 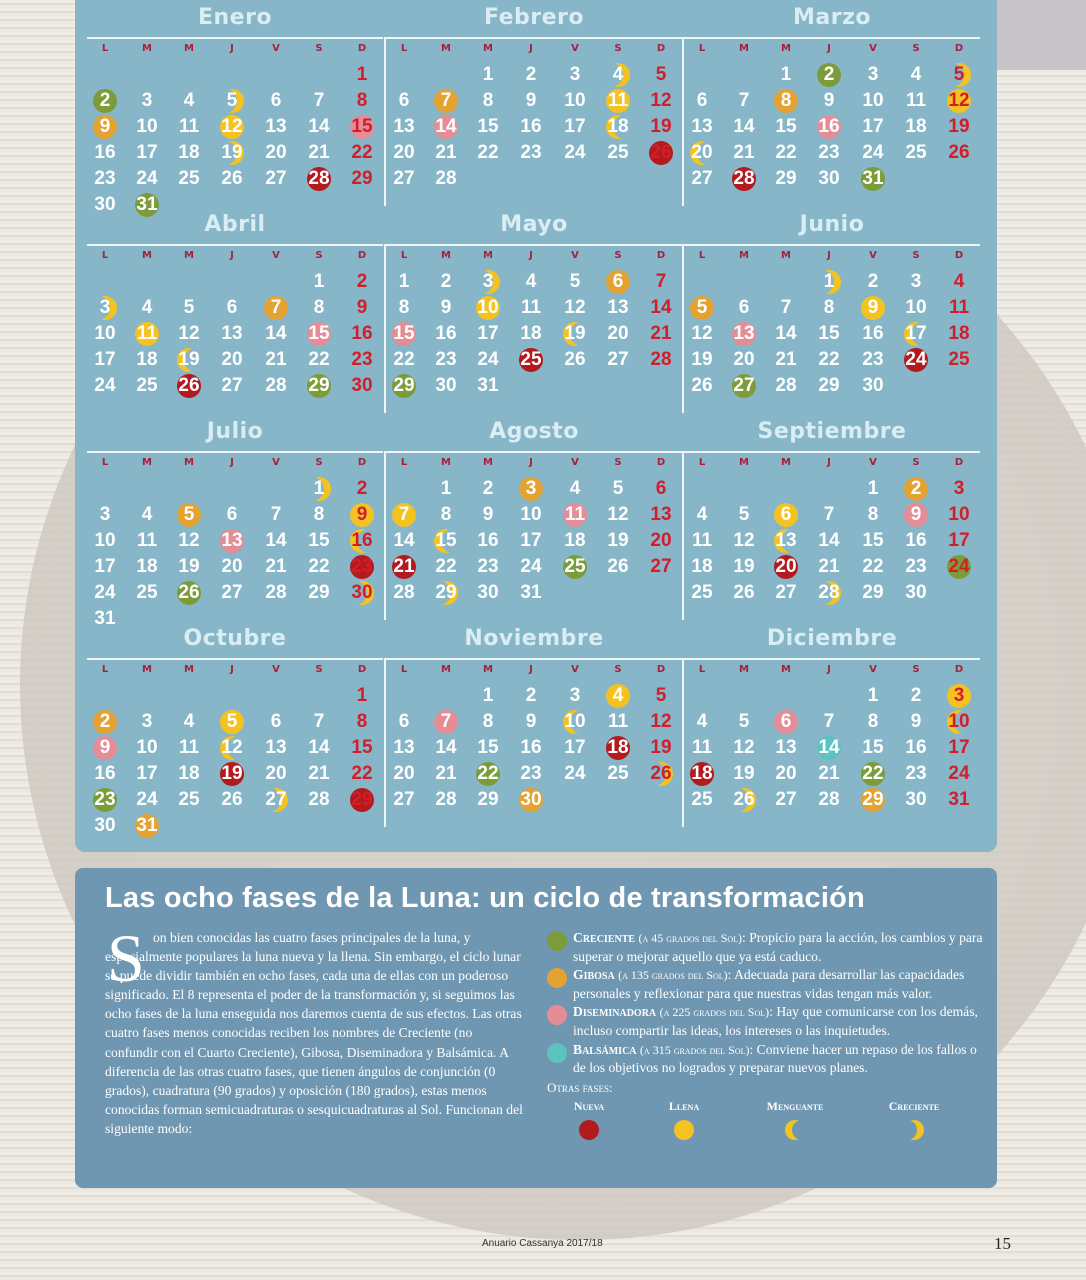 What do you see at coordinates (916, 541) in the screenshot?
I see `day-cell: 16` at bounding box center [916, 541].